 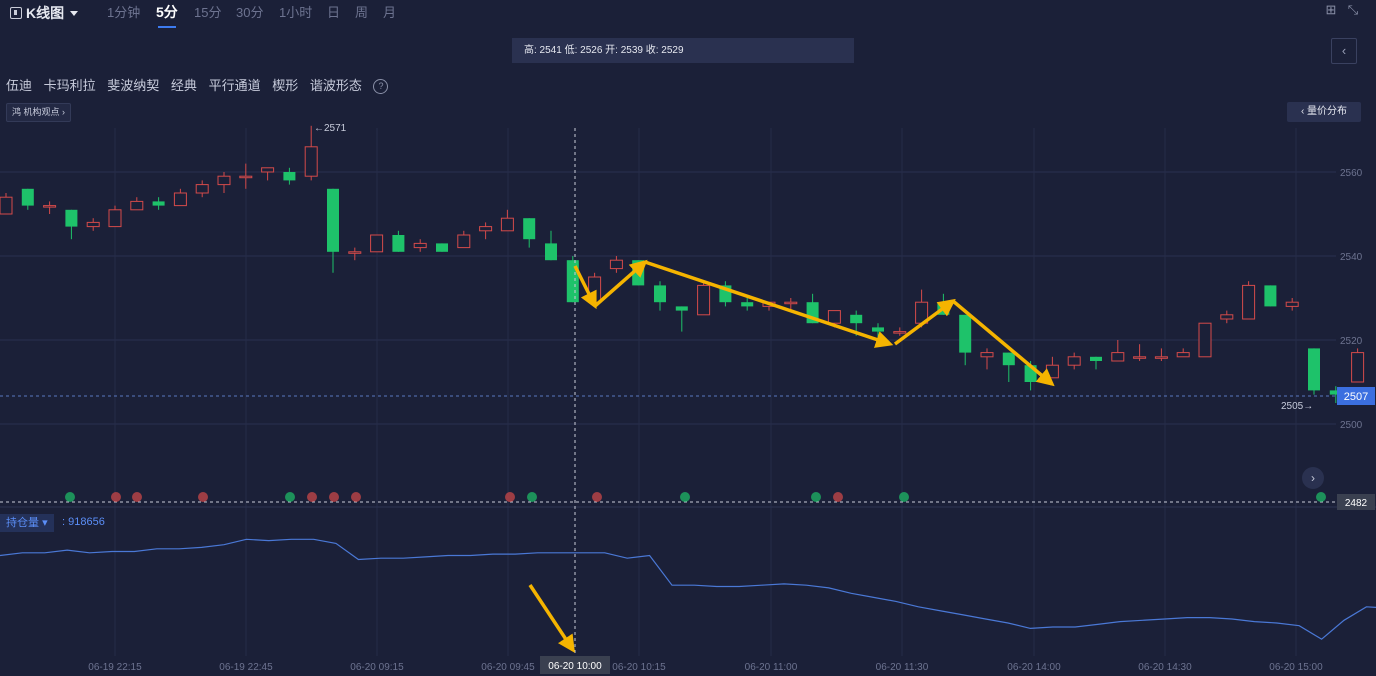 I want to click on period-tab-1hour: 1小时, so click(x=296, y=12).